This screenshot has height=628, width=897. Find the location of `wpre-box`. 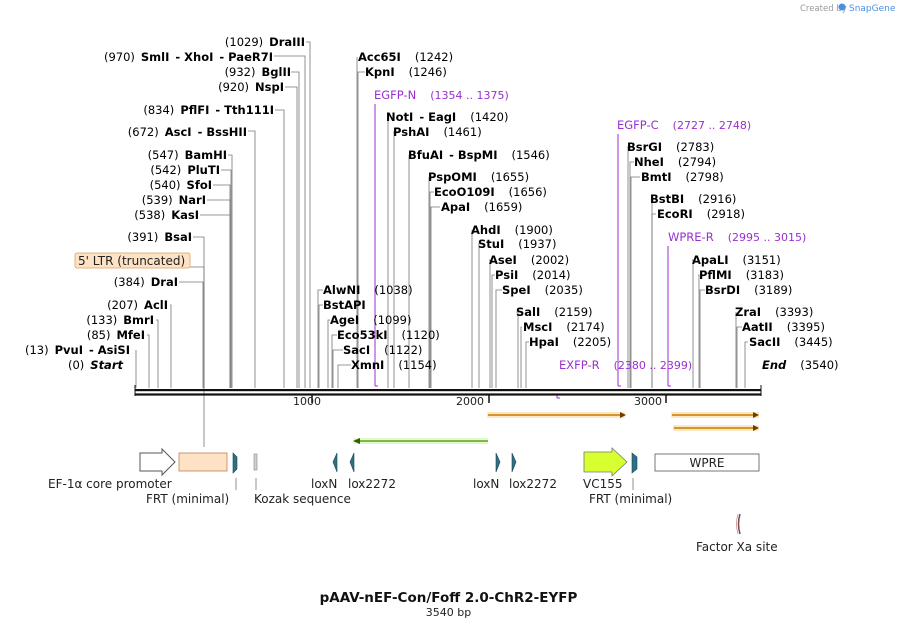

wpre-box is located at coordinates (707, 462).